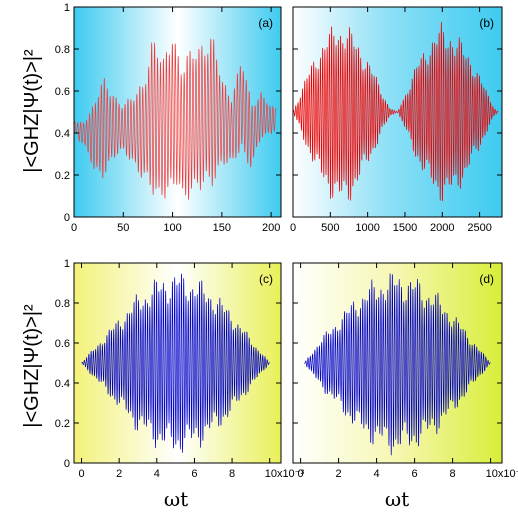 Image resolution: width=518 pixels, height=518 pixels. Describe the element at coordinates (367, 228) in the screenshot. I see `panel-b-x-tick-label: 1000` at that location.